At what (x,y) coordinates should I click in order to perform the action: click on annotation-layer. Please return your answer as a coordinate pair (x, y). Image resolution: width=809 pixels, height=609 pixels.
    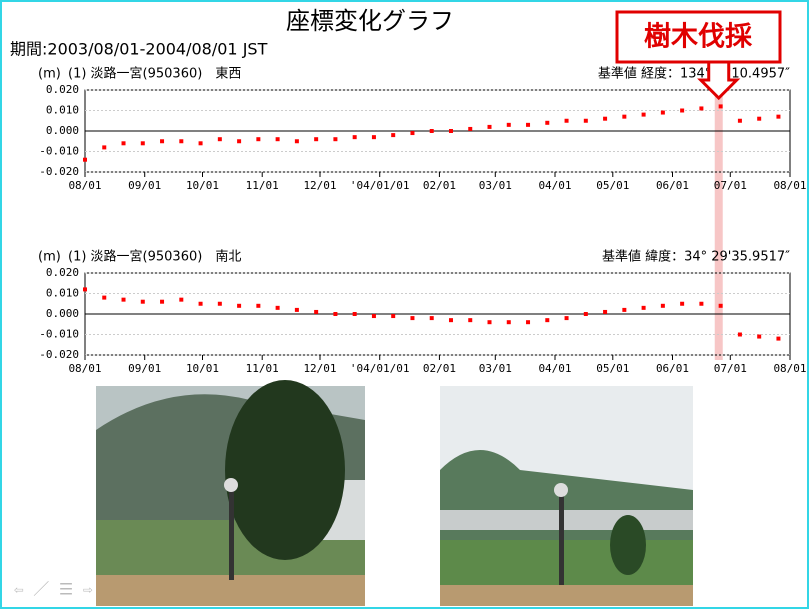
    Looking at the image, I should click on (718, 227).